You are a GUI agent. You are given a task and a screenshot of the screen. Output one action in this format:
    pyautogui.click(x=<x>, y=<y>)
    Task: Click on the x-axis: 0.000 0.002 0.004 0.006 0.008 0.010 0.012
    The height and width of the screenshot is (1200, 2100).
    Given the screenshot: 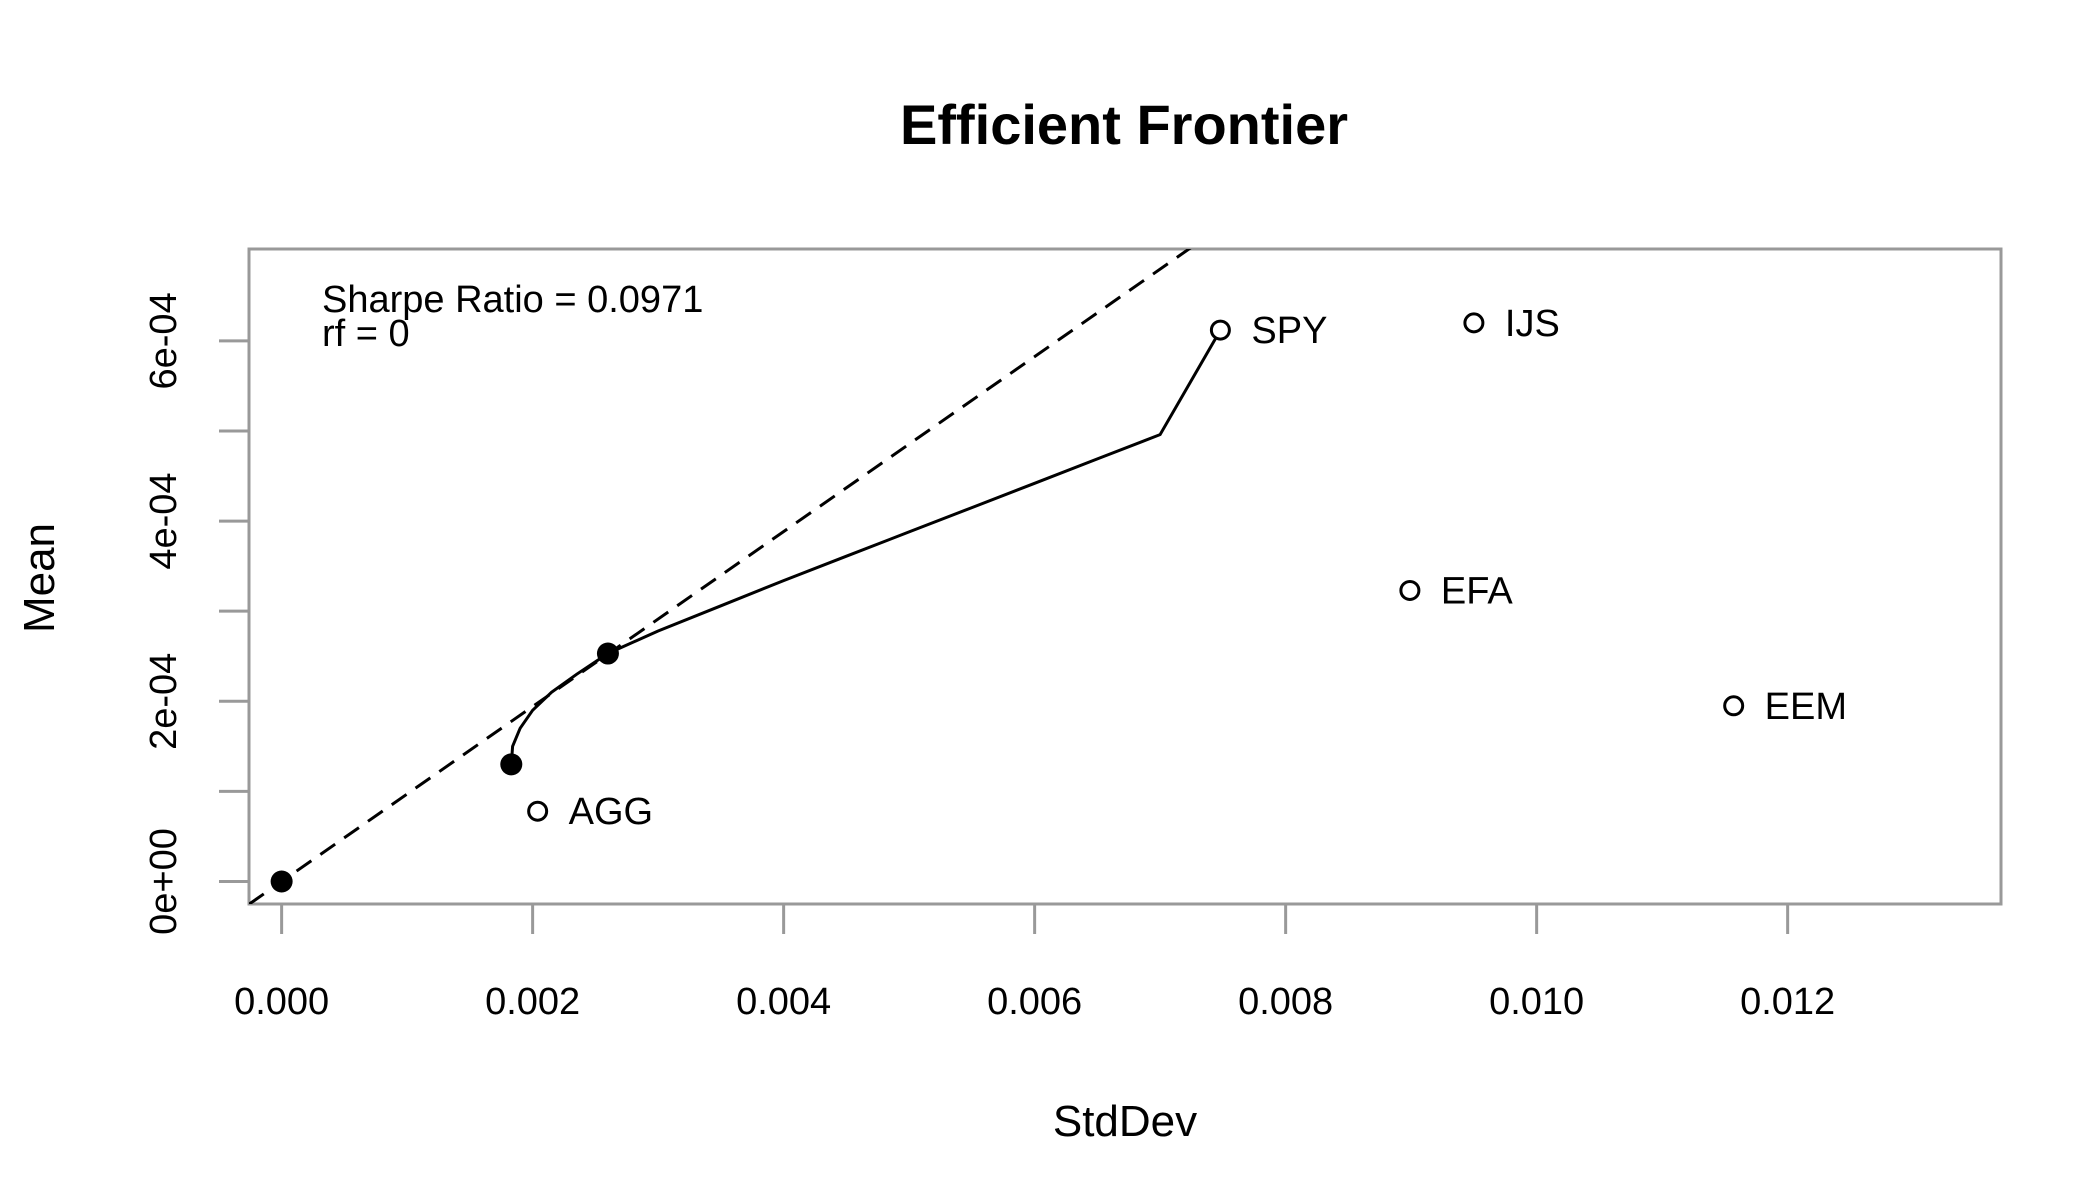 What is the action you would take?
    pyautogui.click(x=1034, y=963)
    